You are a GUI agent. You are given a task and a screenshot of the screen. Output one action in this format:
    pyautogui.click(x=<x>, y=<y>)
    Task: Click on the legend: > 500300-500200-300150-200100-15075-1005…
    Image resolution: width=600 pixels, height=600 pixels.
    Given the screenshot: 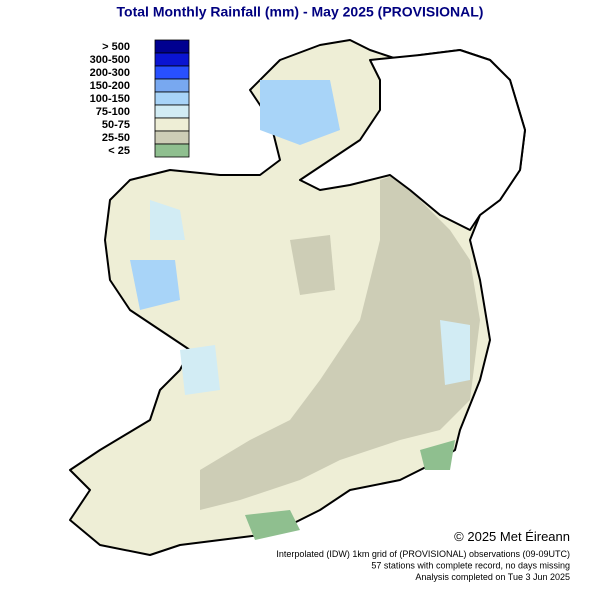 What is the action you would take?
    pyautogui.click(x=140, y=98)
    